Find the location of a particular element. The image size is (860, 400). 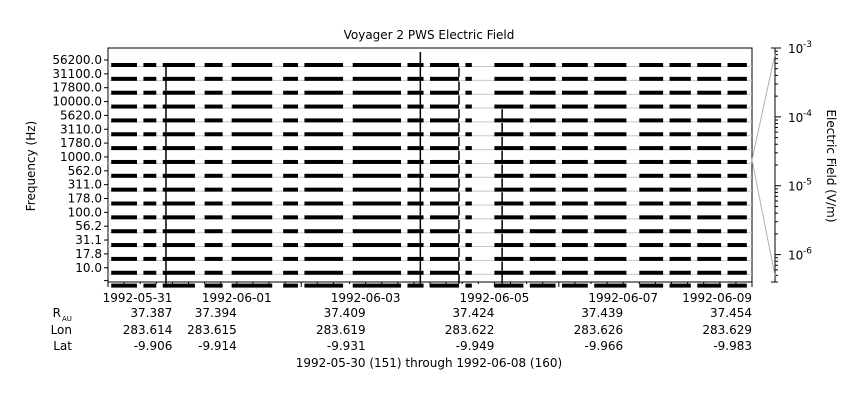

y-tick-label: 10.0 is located at coordinates (88, 268).